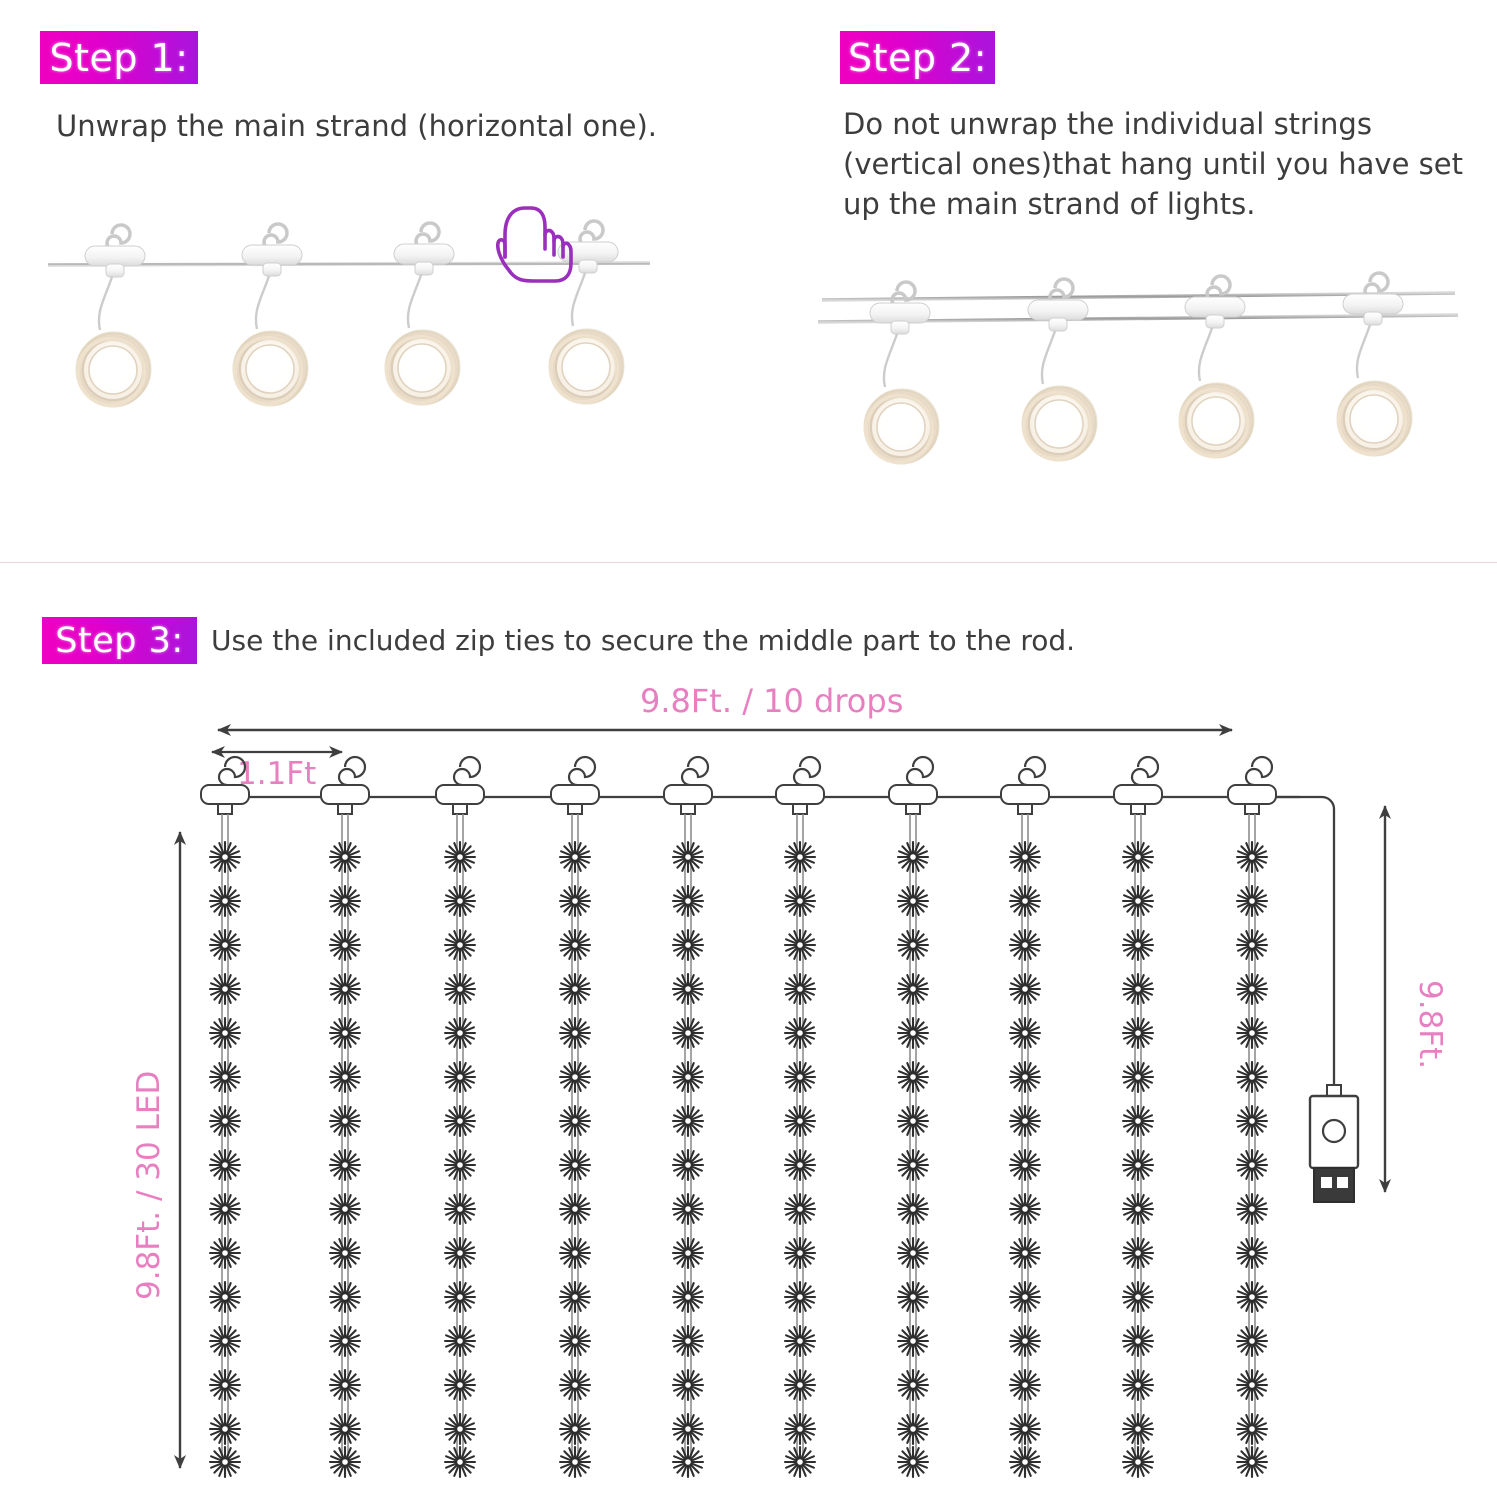 This screenshot has height=1497, width=1497. What do you see at coordinates (772, 701) in the screenshot?
I see `top-dimension-label: 9.8Ft. / 10 drops` at bounding box center [772, 701].